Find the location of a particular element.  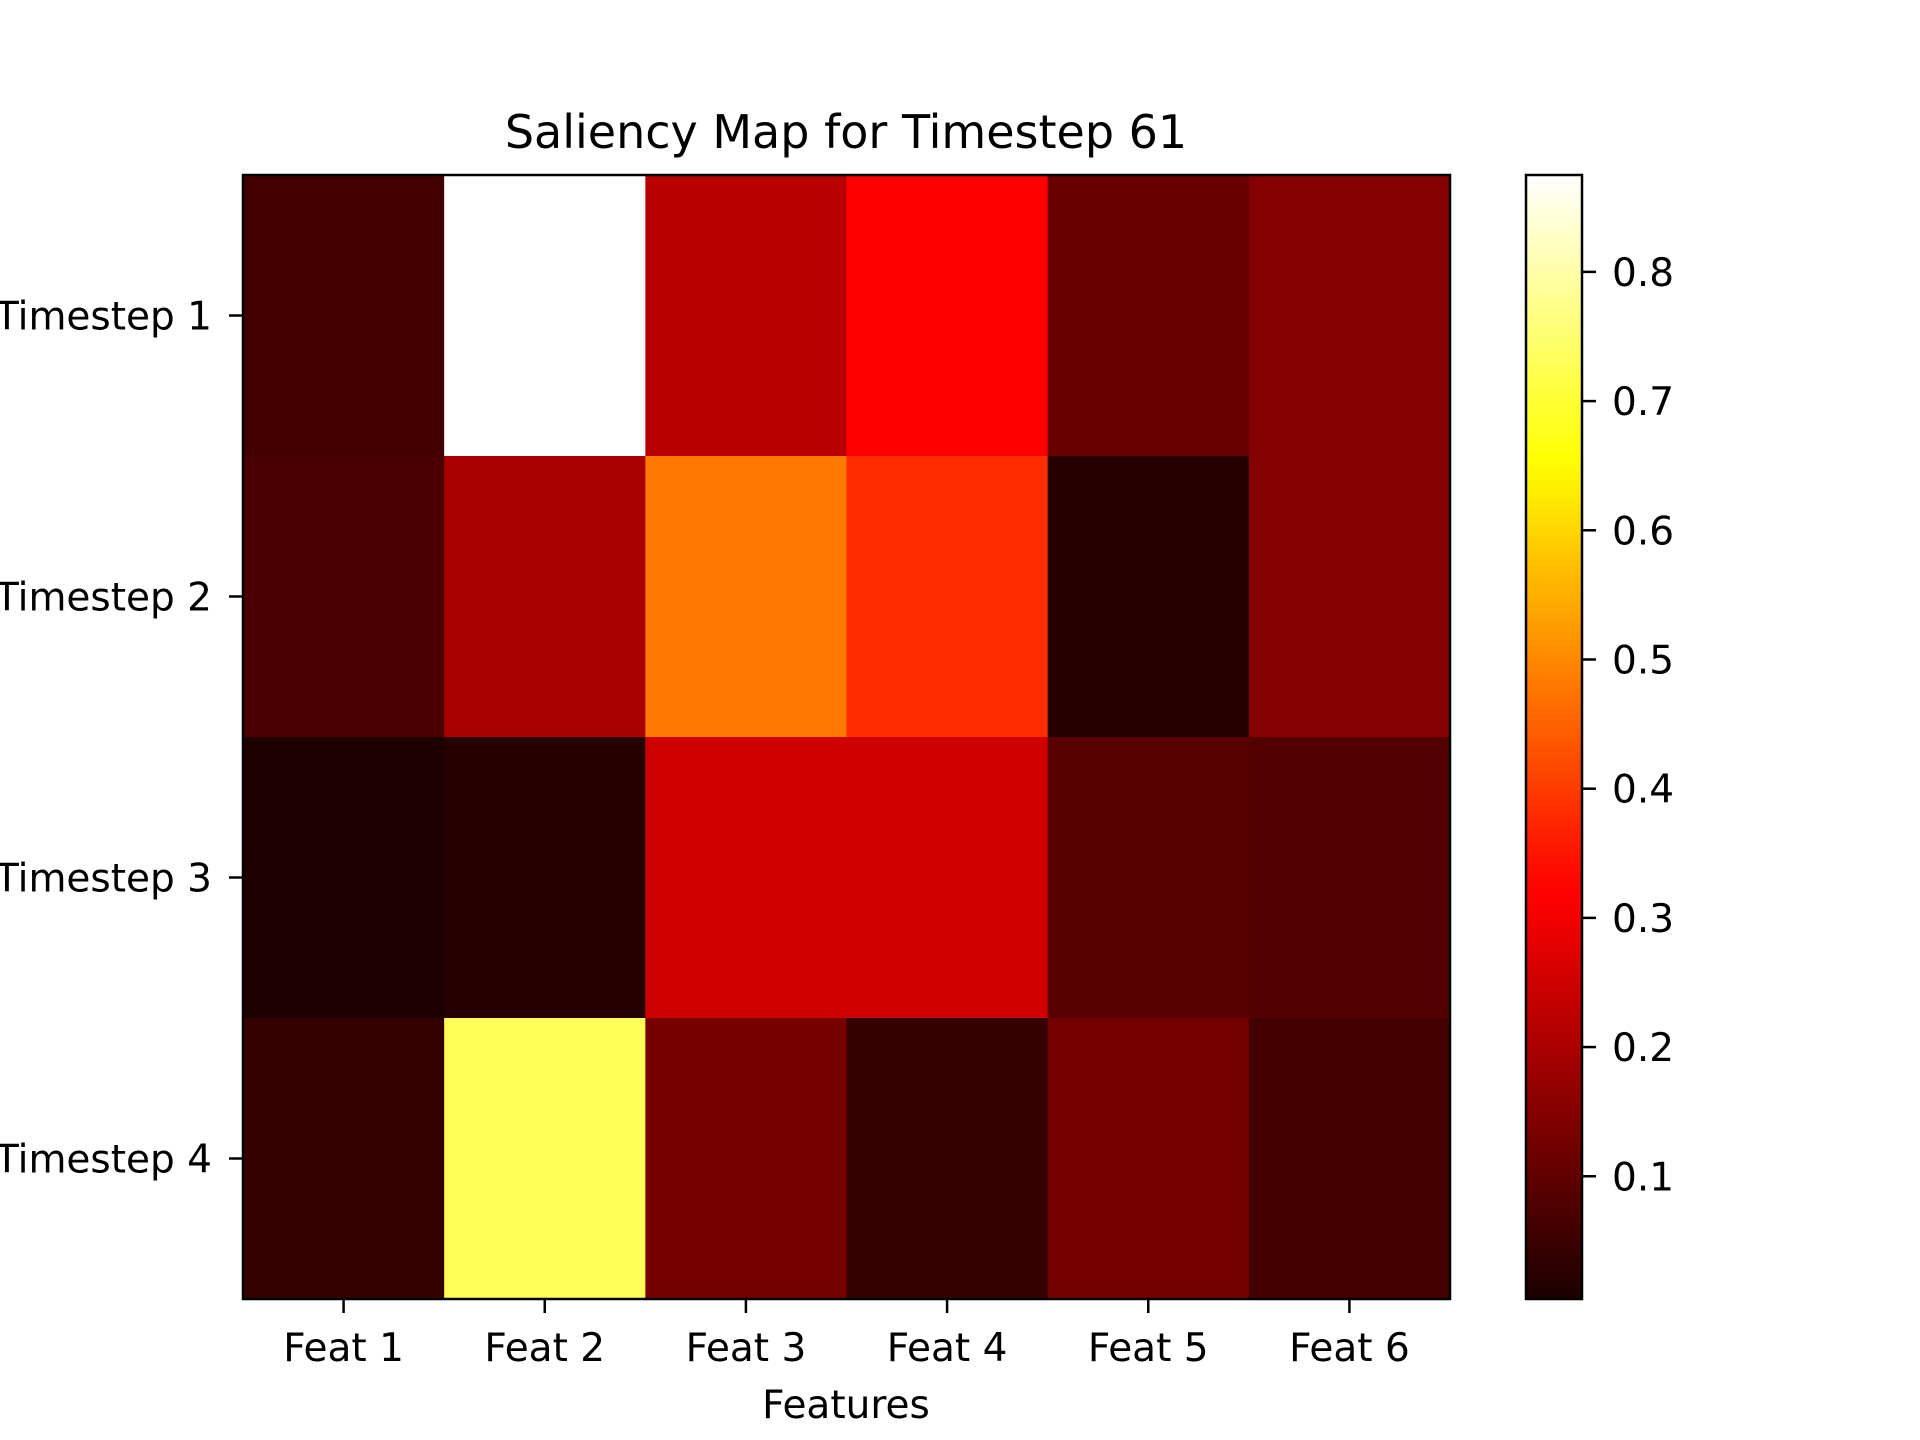

colorbar-gradient is located at coordinates (1554, 737).